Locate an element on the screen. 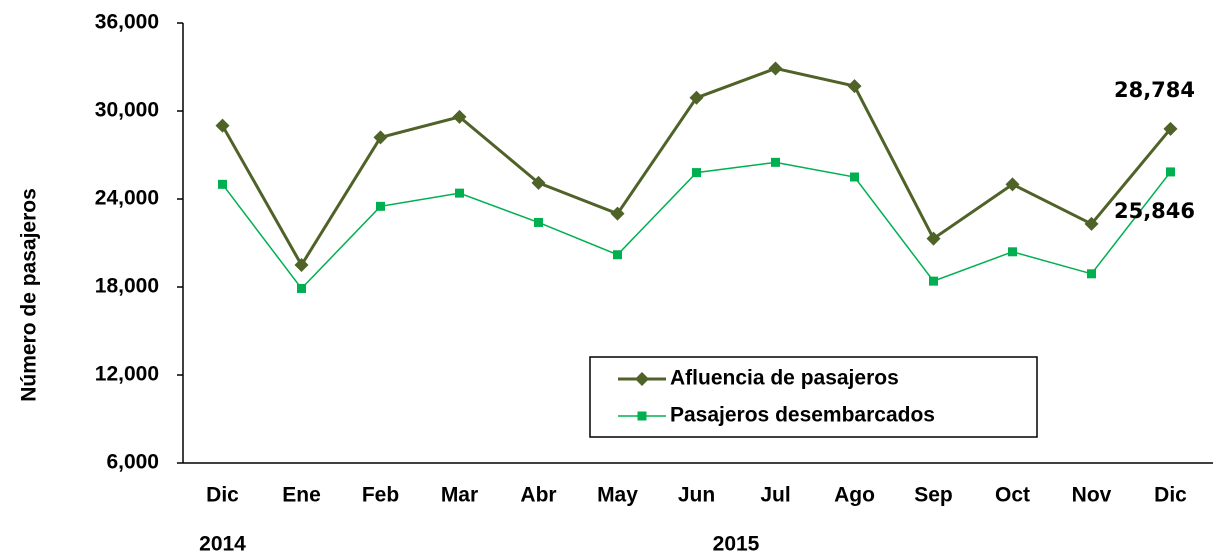  data-label: 25,846 is located at coordinates (1154, 211).